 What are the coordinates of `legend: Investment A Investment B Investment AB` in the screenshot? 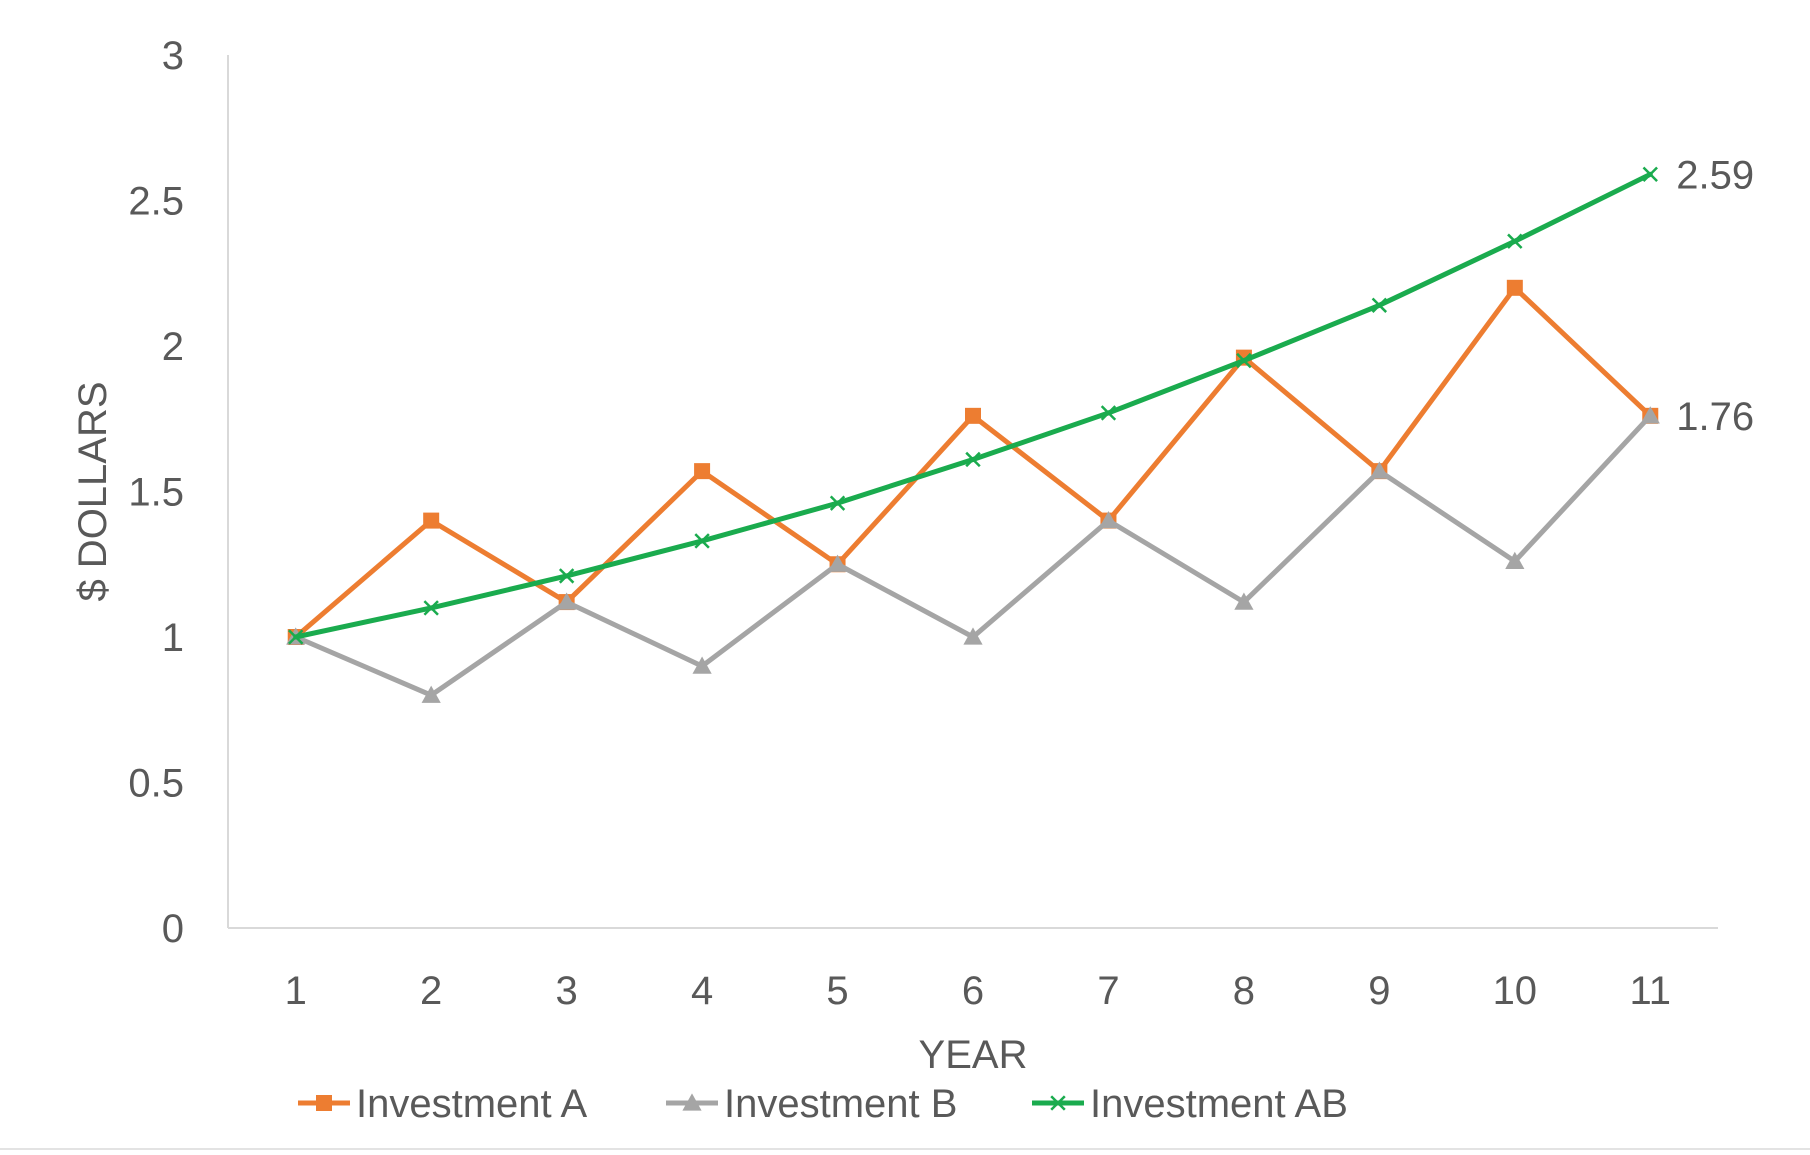 It's located at (823, 1104).